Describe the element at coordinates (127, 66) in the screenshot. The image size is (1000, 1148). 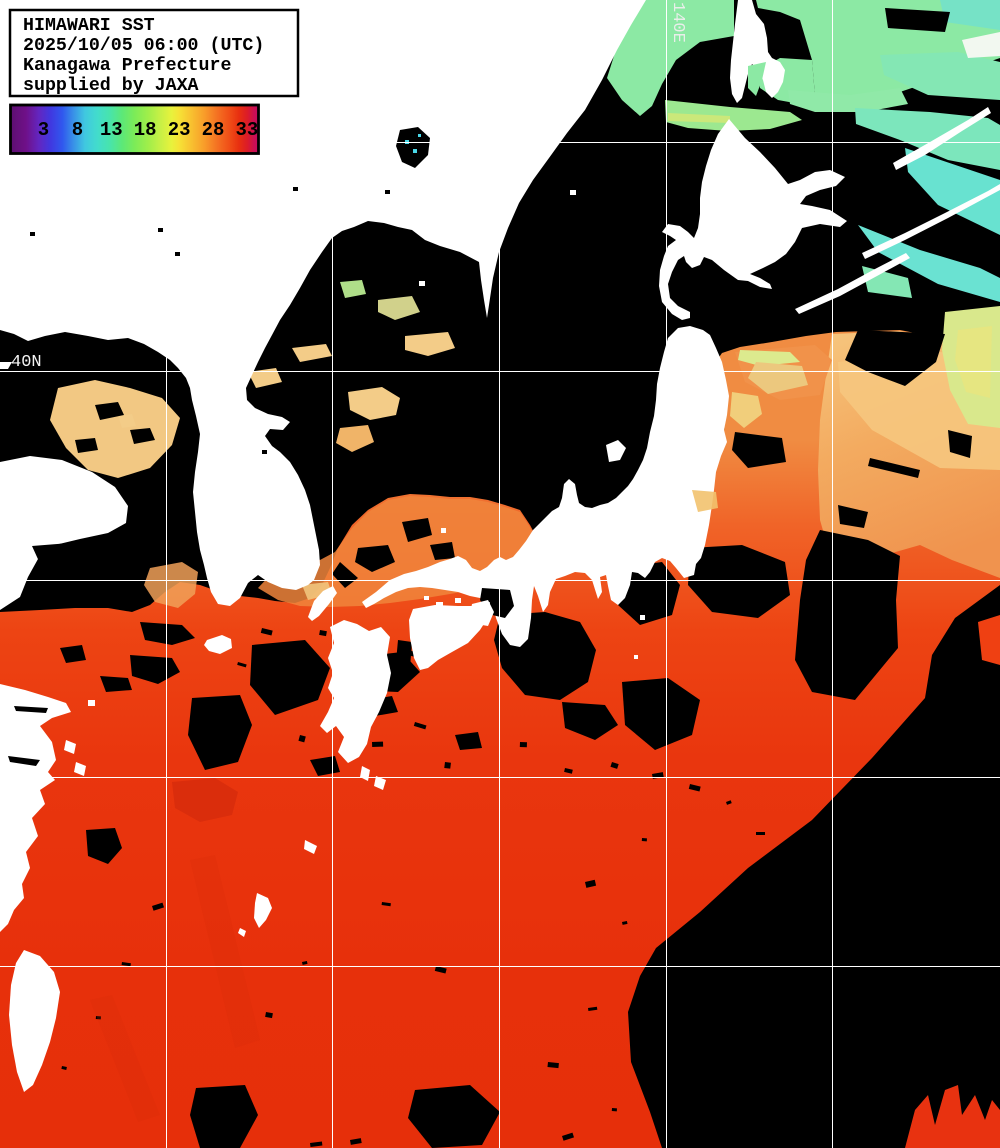
I see `svg-text: Kanagawa Prefecture` at that location.